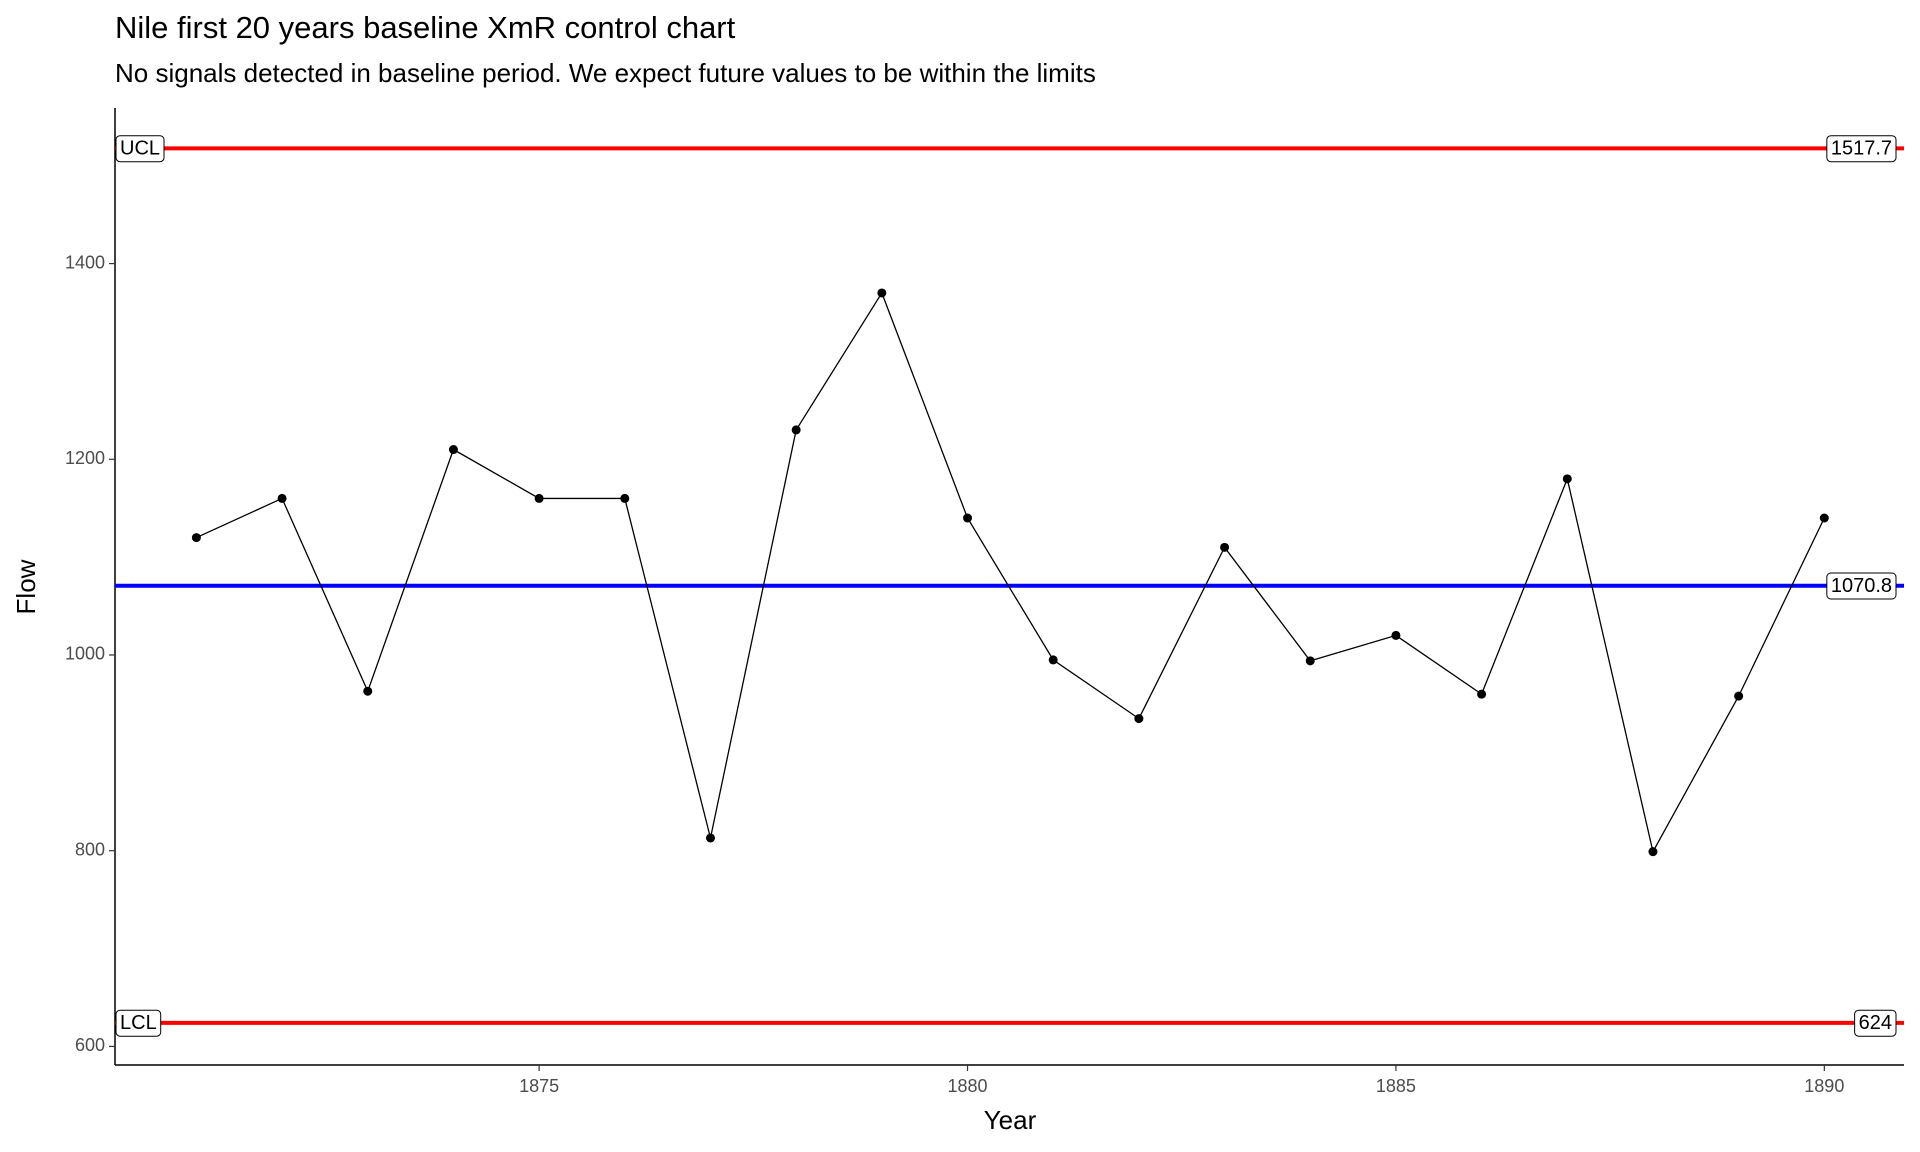 The width and height of the screenshot is (1920, 1152). I want to click on limit-label: 1070.8, so click(1861, 586).